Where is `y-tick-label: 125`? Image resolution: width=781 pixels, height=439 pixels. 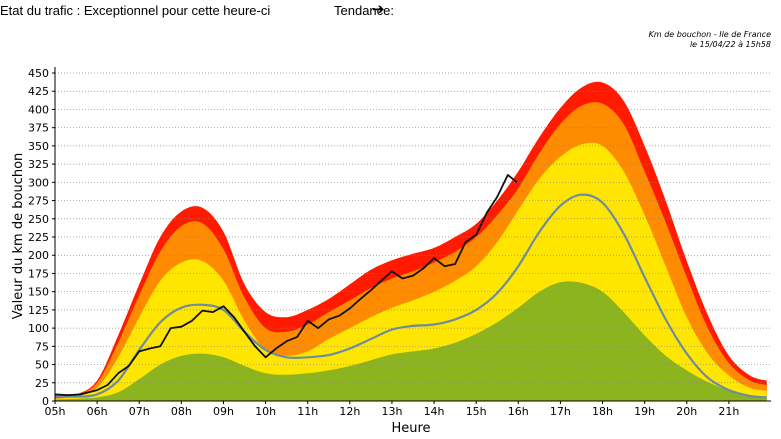 y-tick-label: 125 is located at coordinates (38, 310).